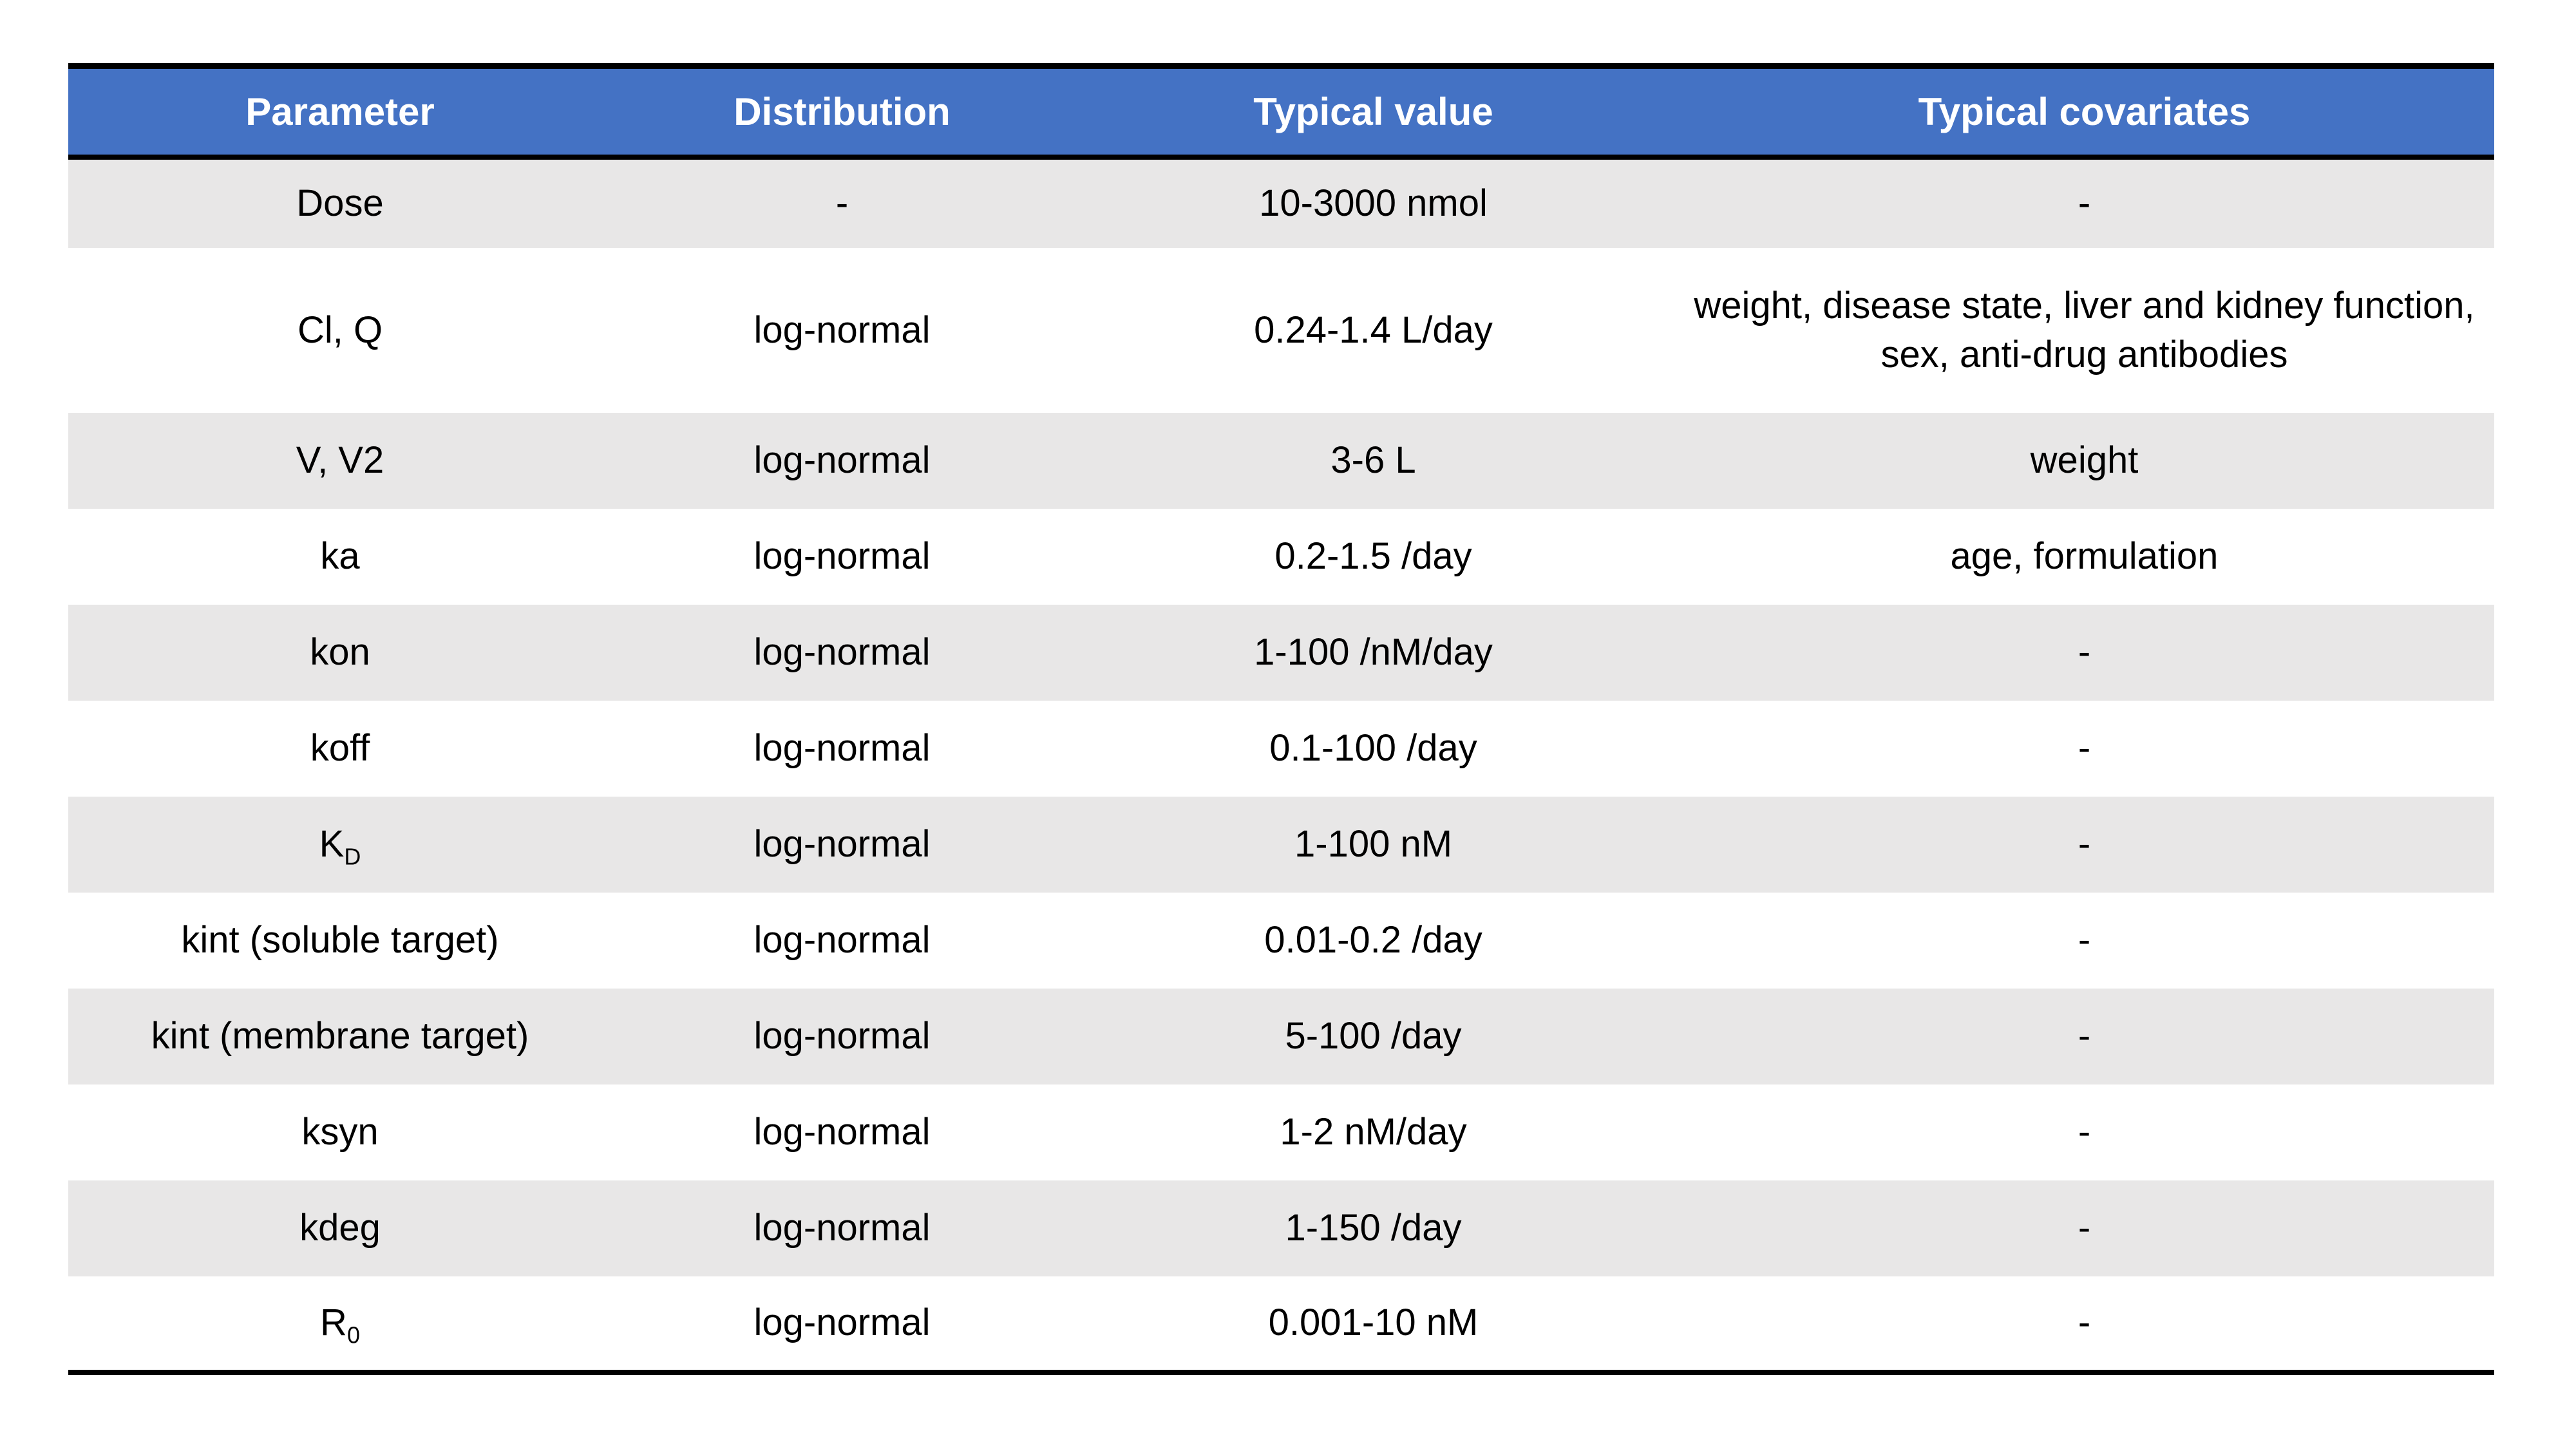 Image resolution: width=2576 pixels, height=1449 pixels. I want to click on typical-value-cell: 0.001-10 nM, so click(1373, 1324).